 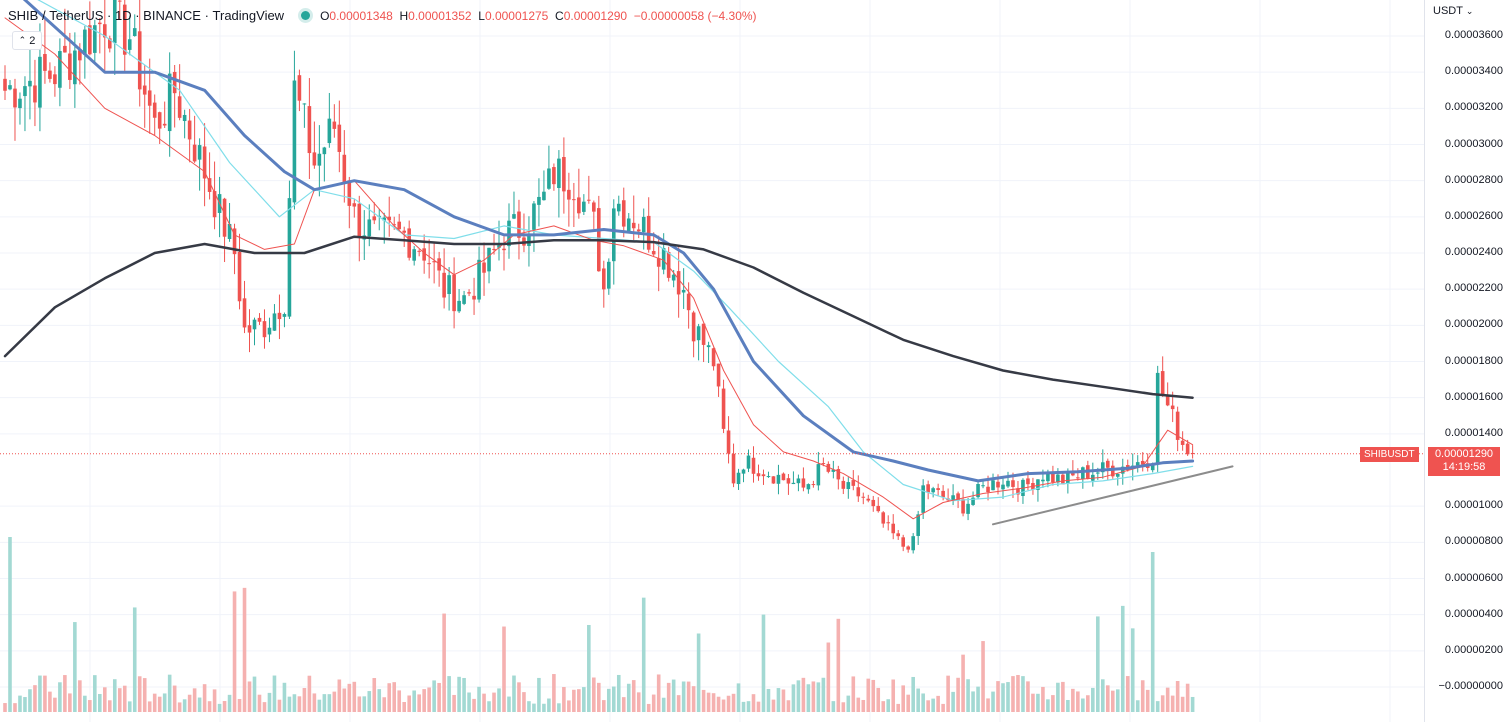 What do you see at coordinates (595, 15) in the screenshot?
I see `close-value: 0.00001290` at bounding box center [595, 15].